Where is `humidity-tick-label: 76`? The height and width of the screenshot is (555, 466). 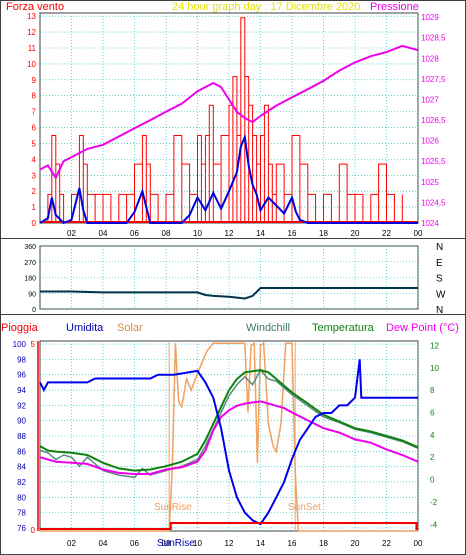 humidity-tick-label: 76 is located at coordinates (21, 528).